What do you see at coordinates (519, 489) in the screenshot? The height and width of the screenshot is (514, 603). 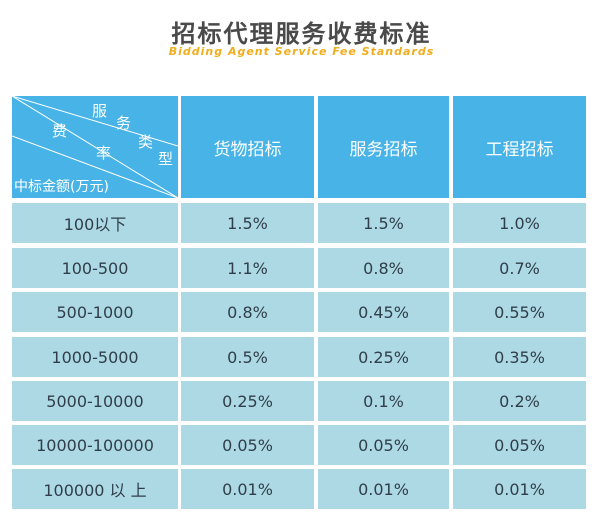 I see `row-engineering-7: 0.01%` at bounding box center [519, 489].